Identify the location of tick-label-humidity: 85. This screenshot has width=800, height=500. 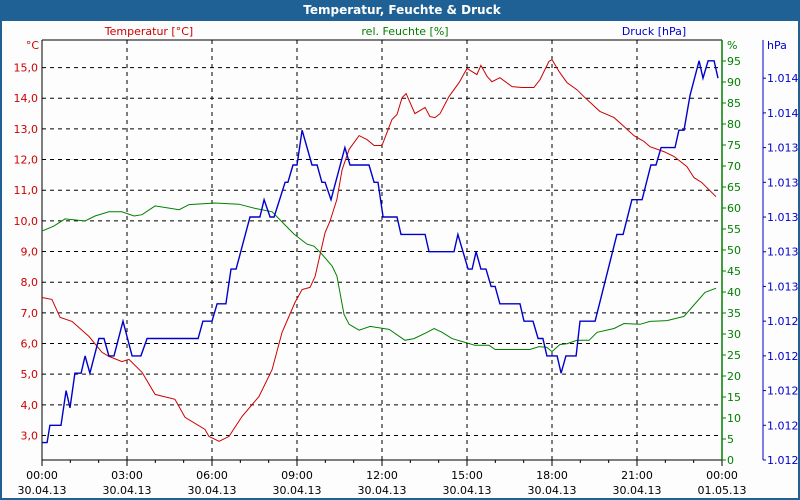
(734, 103).